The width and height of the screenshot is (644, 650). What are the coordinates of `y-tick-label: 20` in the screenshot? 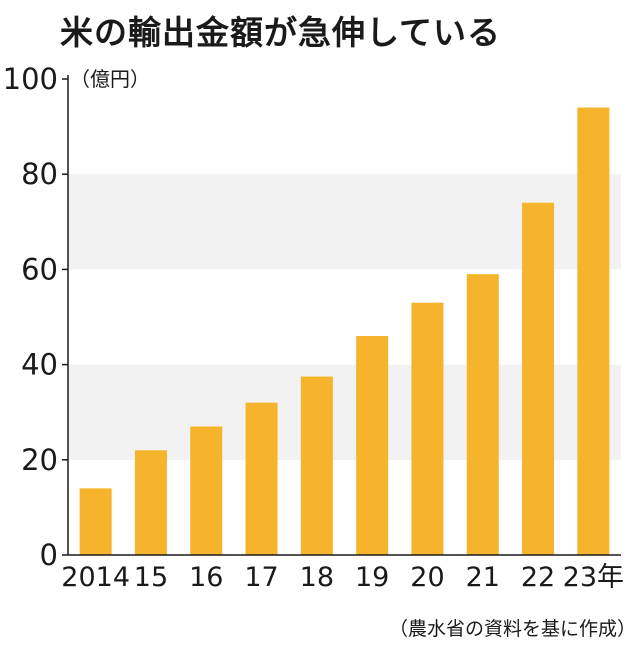 It's located at (39, 460).